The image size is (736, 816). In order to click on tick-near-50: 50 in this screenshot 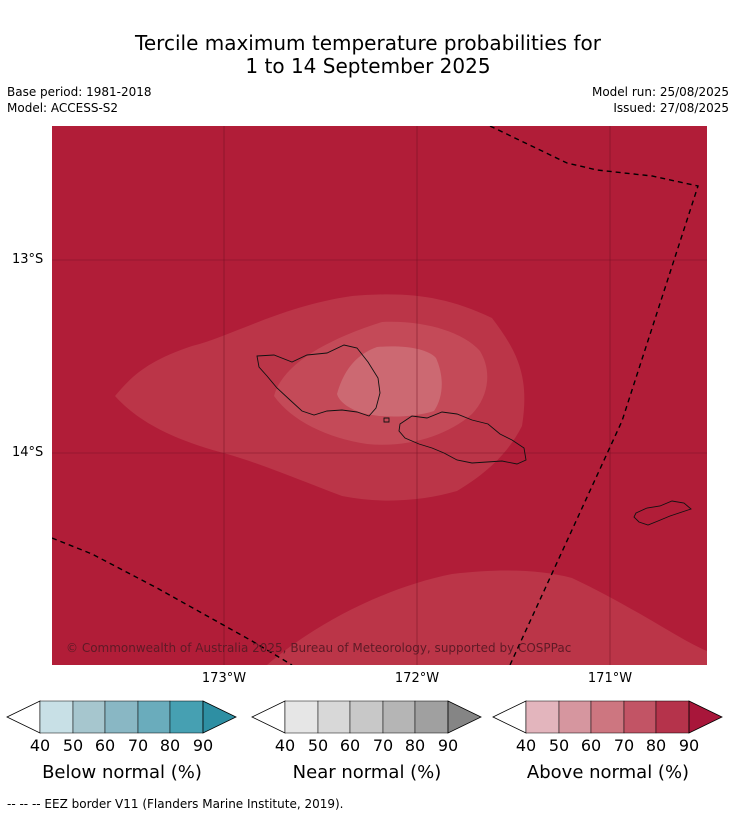, I will do `click(318, 745)`.